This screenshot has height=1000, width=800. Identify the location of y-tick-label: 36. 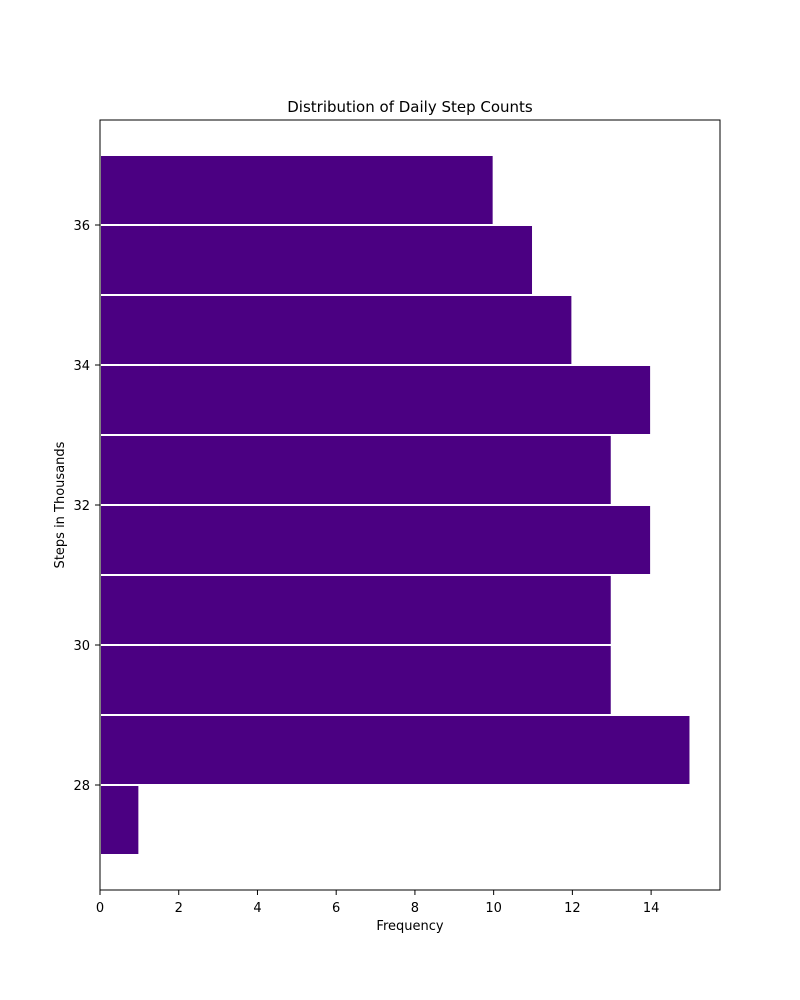
(81, 226).